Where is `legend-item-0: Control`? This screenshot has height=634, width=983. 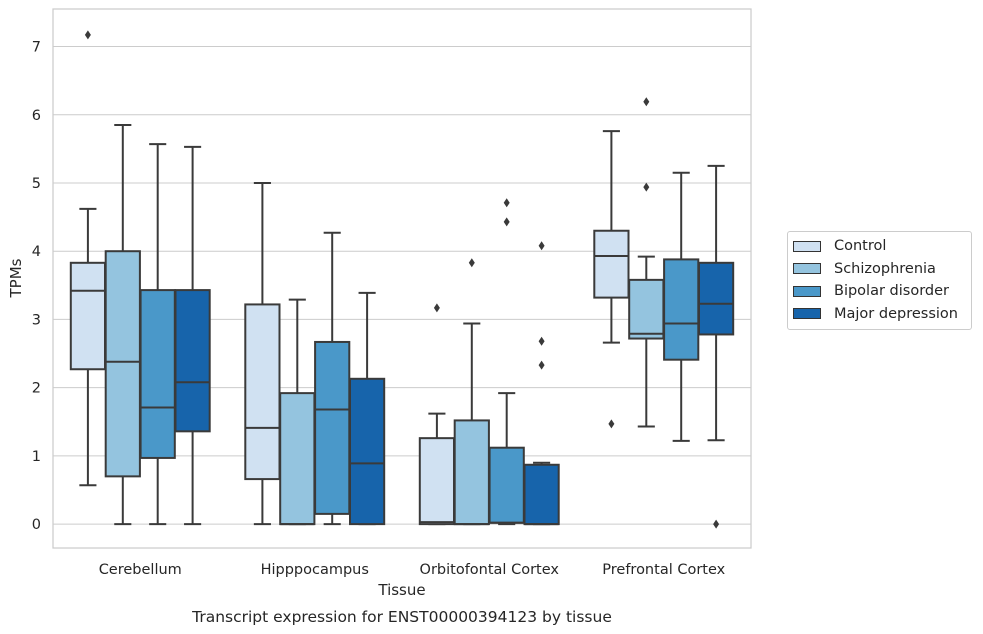 legend-item-0: Control is located at coordinates (879, 246).